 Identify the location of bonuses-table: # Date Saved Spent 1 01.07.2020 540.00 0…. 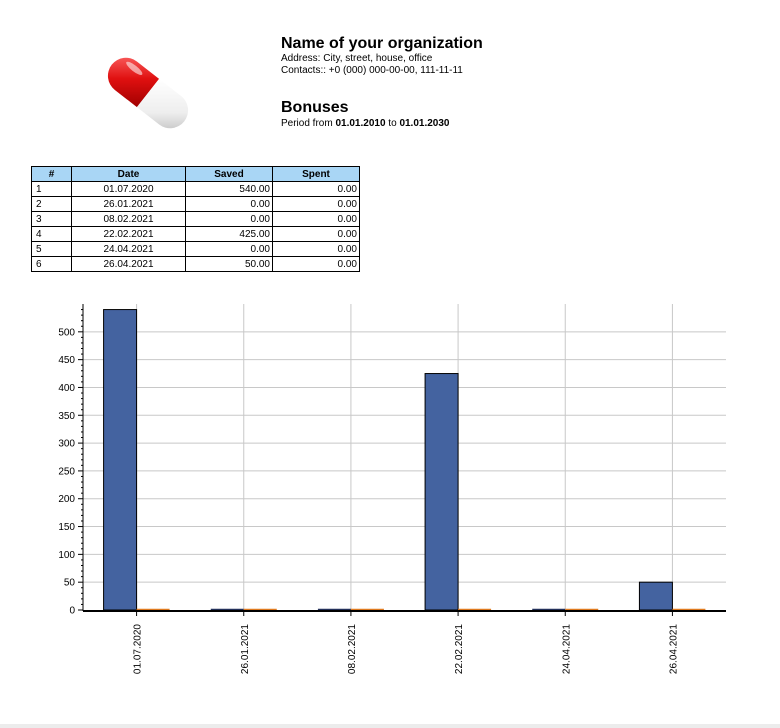
(195, 219).